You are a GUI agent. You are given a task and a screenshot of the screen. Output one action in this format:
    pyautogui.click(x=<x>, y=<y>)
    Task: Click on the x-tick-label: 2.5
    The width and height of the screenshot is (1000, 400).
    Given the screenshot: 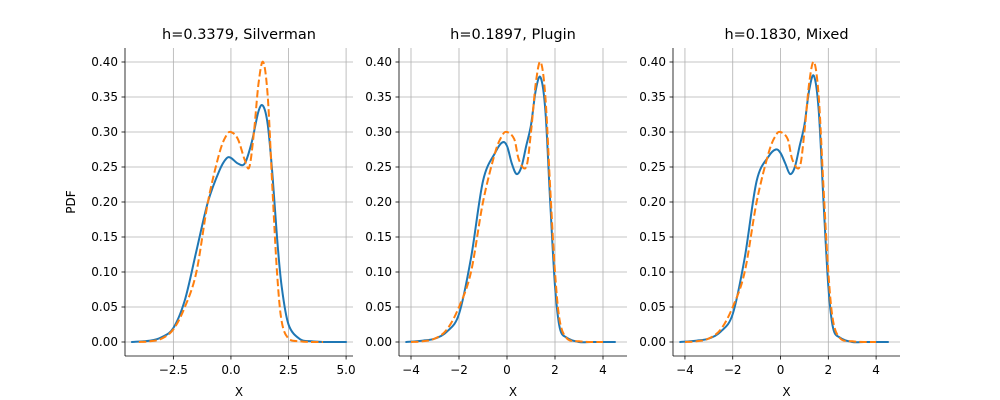 What is the action you would take?
    pyautogui.click(x=288, y=370)
    